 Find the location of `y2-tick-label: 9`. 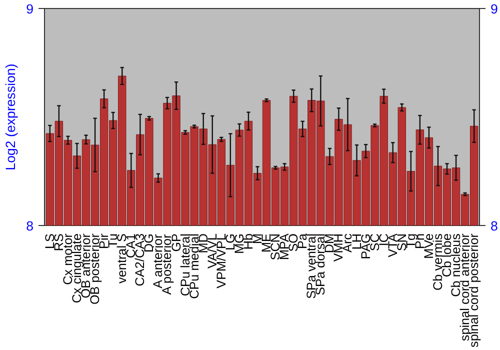

y2-tick-label: 9 is located at coordinates (494, 9).